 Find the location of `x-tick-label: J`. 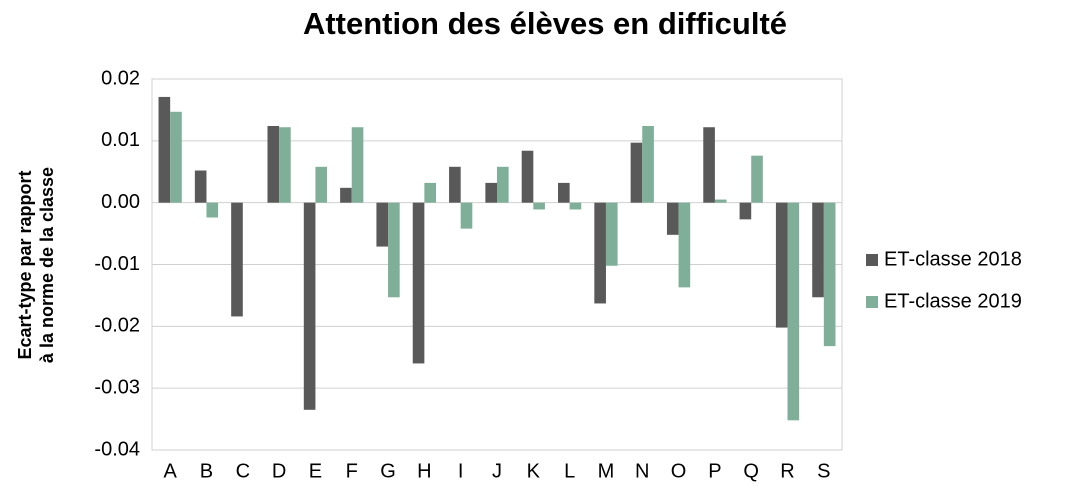

x-tick-label: J is located at coordinates (497, 471).